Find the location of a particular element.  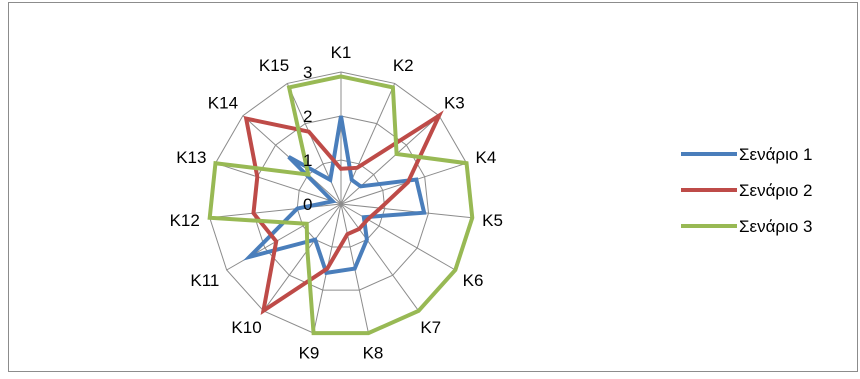

category-label-k1: K1 is located at coordinates (341, 52).